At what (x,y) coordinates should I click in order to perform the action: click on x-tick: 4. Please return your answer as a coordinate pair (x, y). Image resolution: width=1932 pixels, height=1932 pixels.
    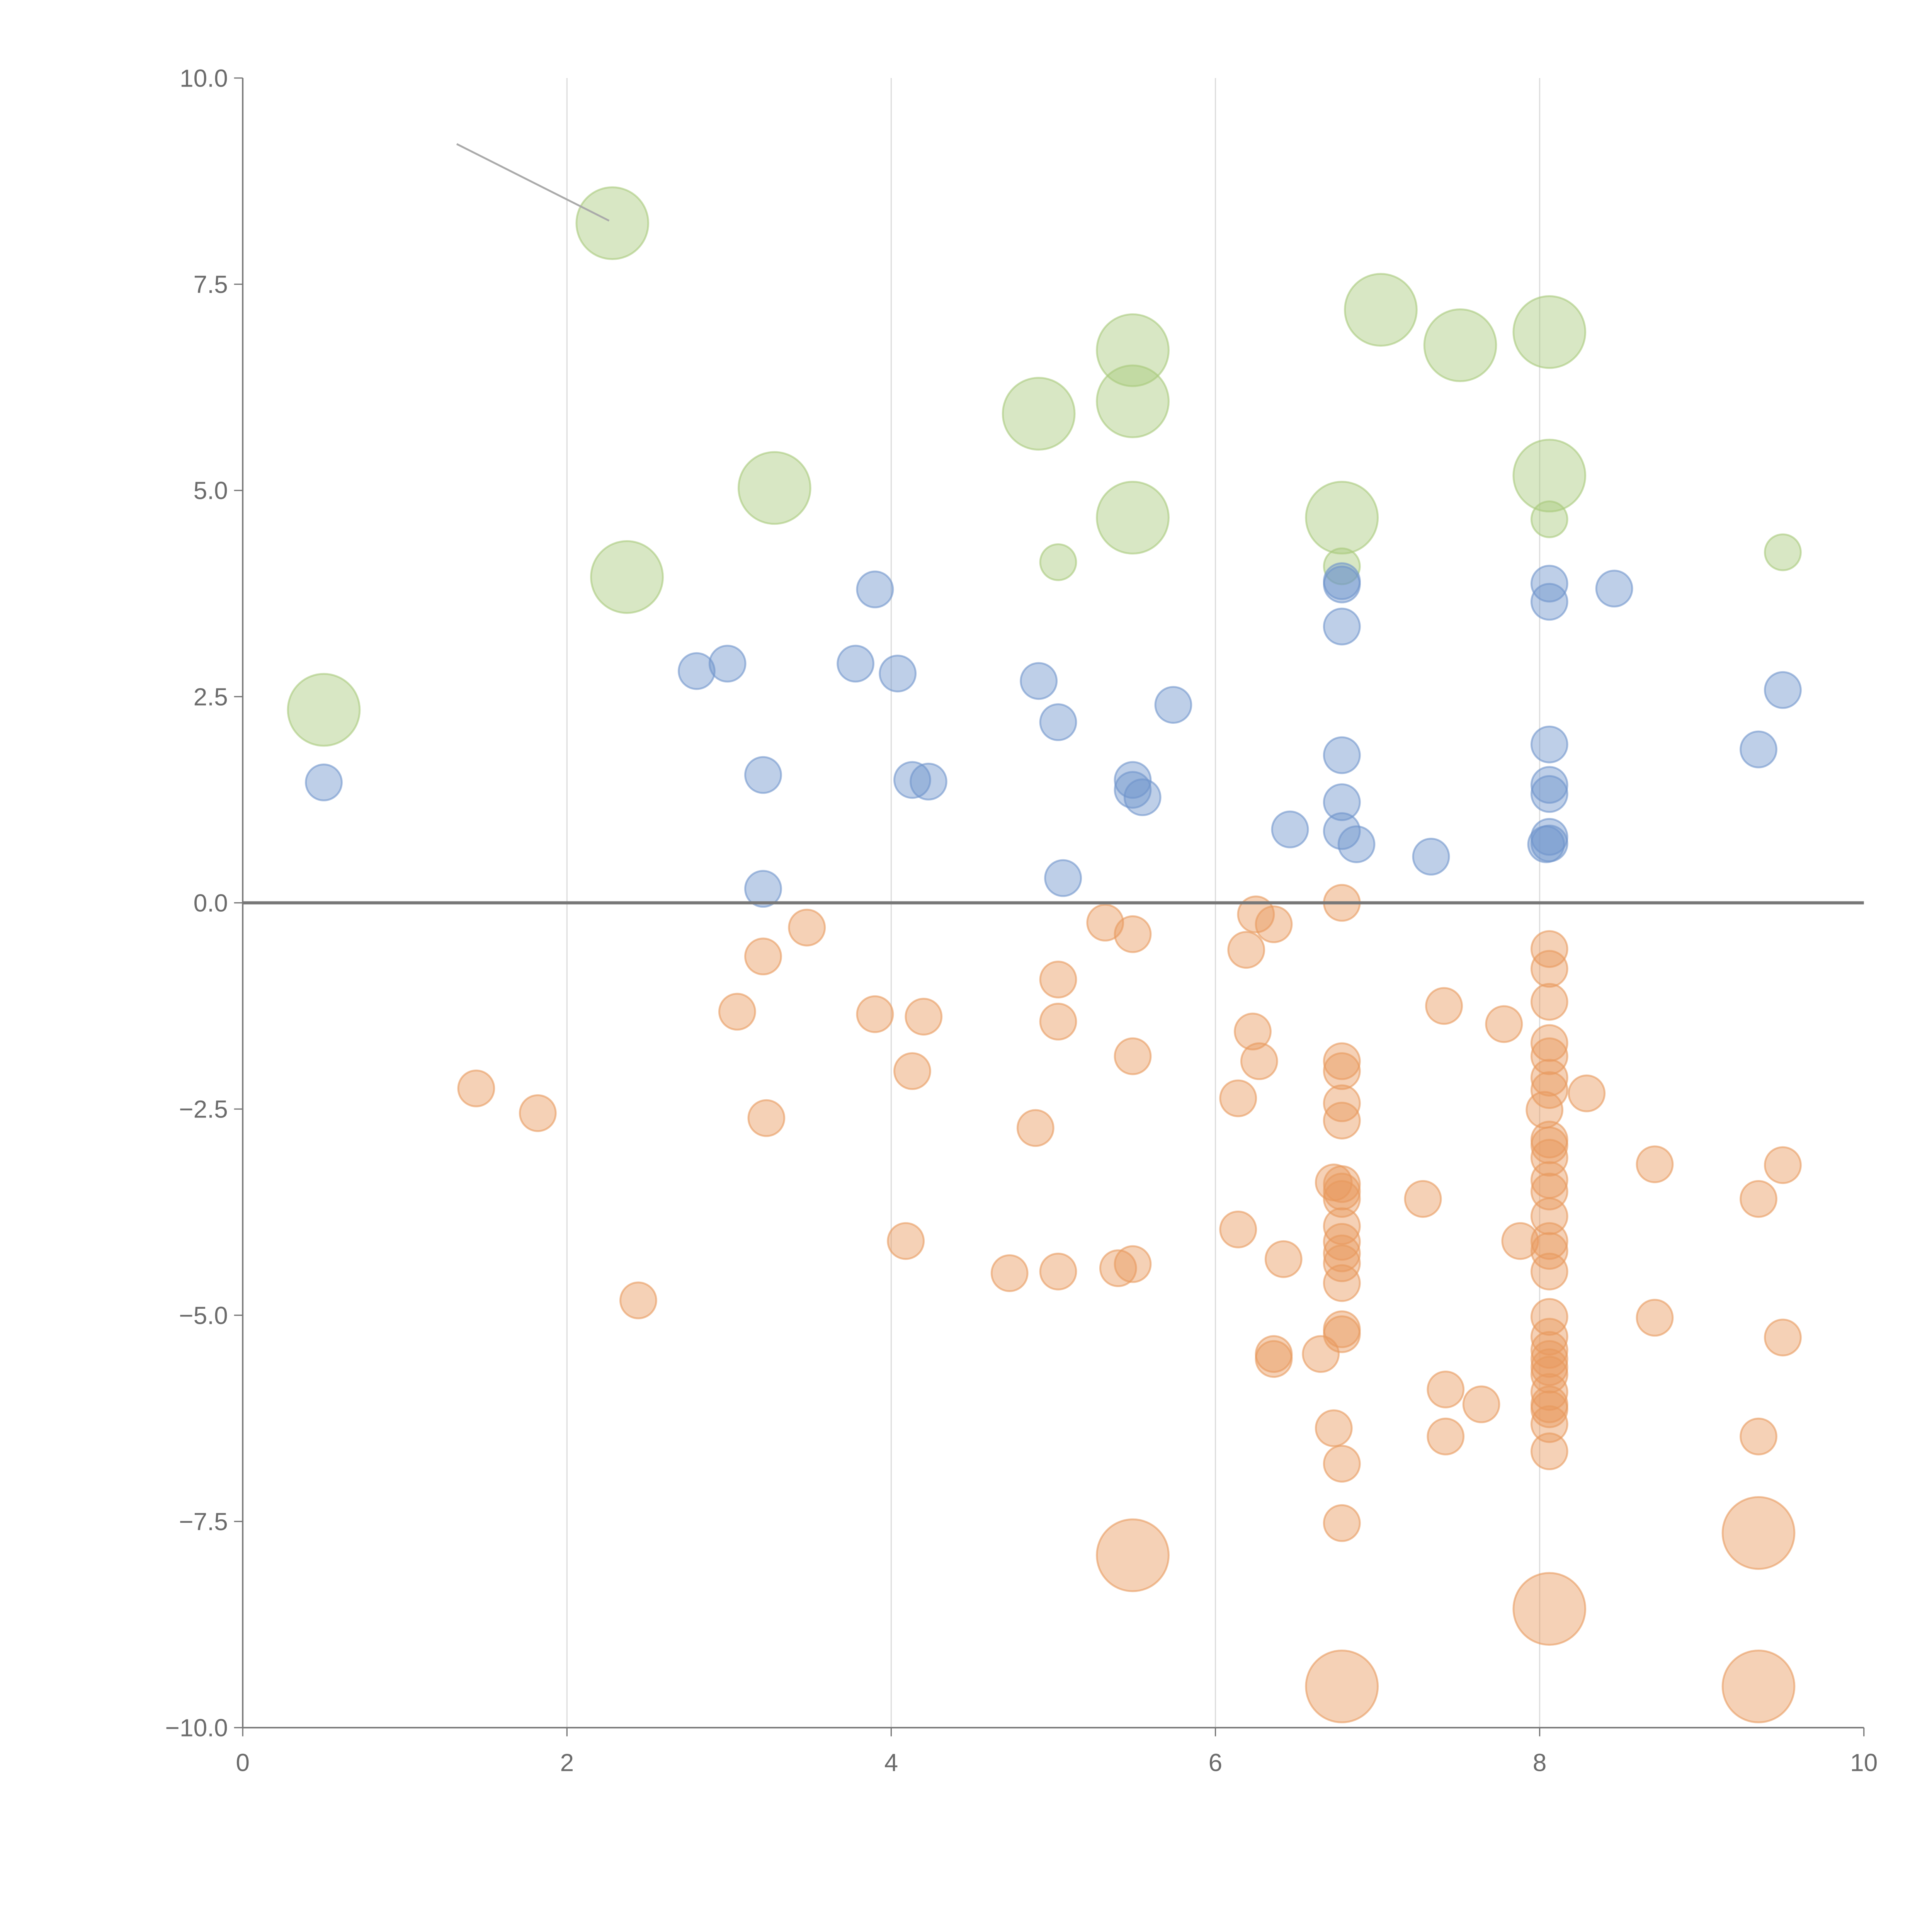
    Looking at the image, I should click on (891, 1752).